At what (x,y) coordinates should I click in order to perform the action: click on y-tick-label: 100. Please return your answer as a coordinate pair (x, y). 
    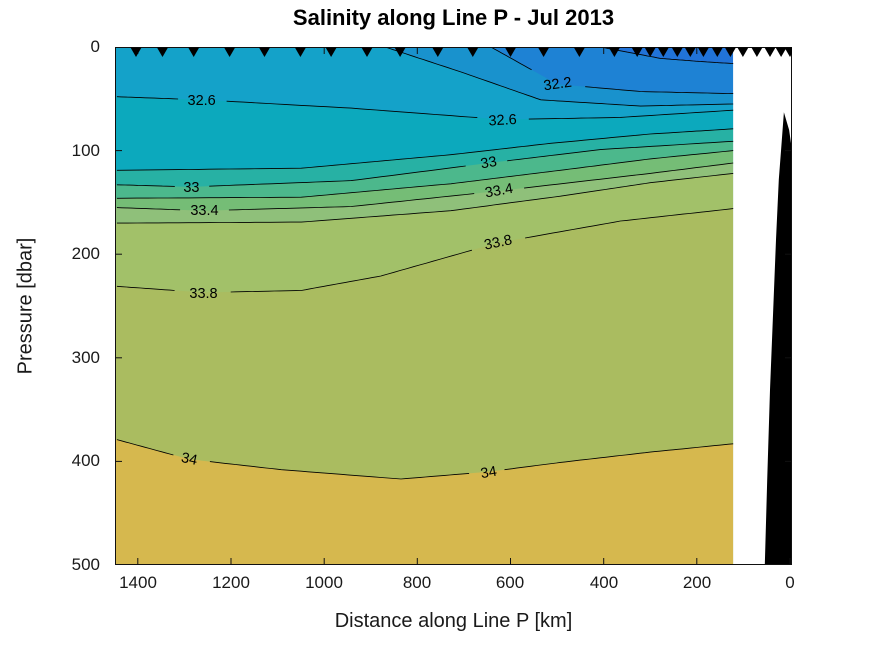
    Looking at the image, I should click on (85, 150).